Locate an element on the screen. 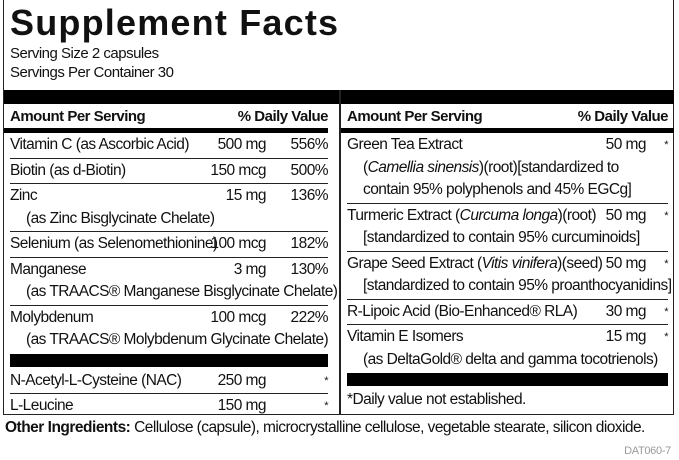 This screenshot has height=460, width=679. daily-value: 500% is located at coordinates (309, 170).